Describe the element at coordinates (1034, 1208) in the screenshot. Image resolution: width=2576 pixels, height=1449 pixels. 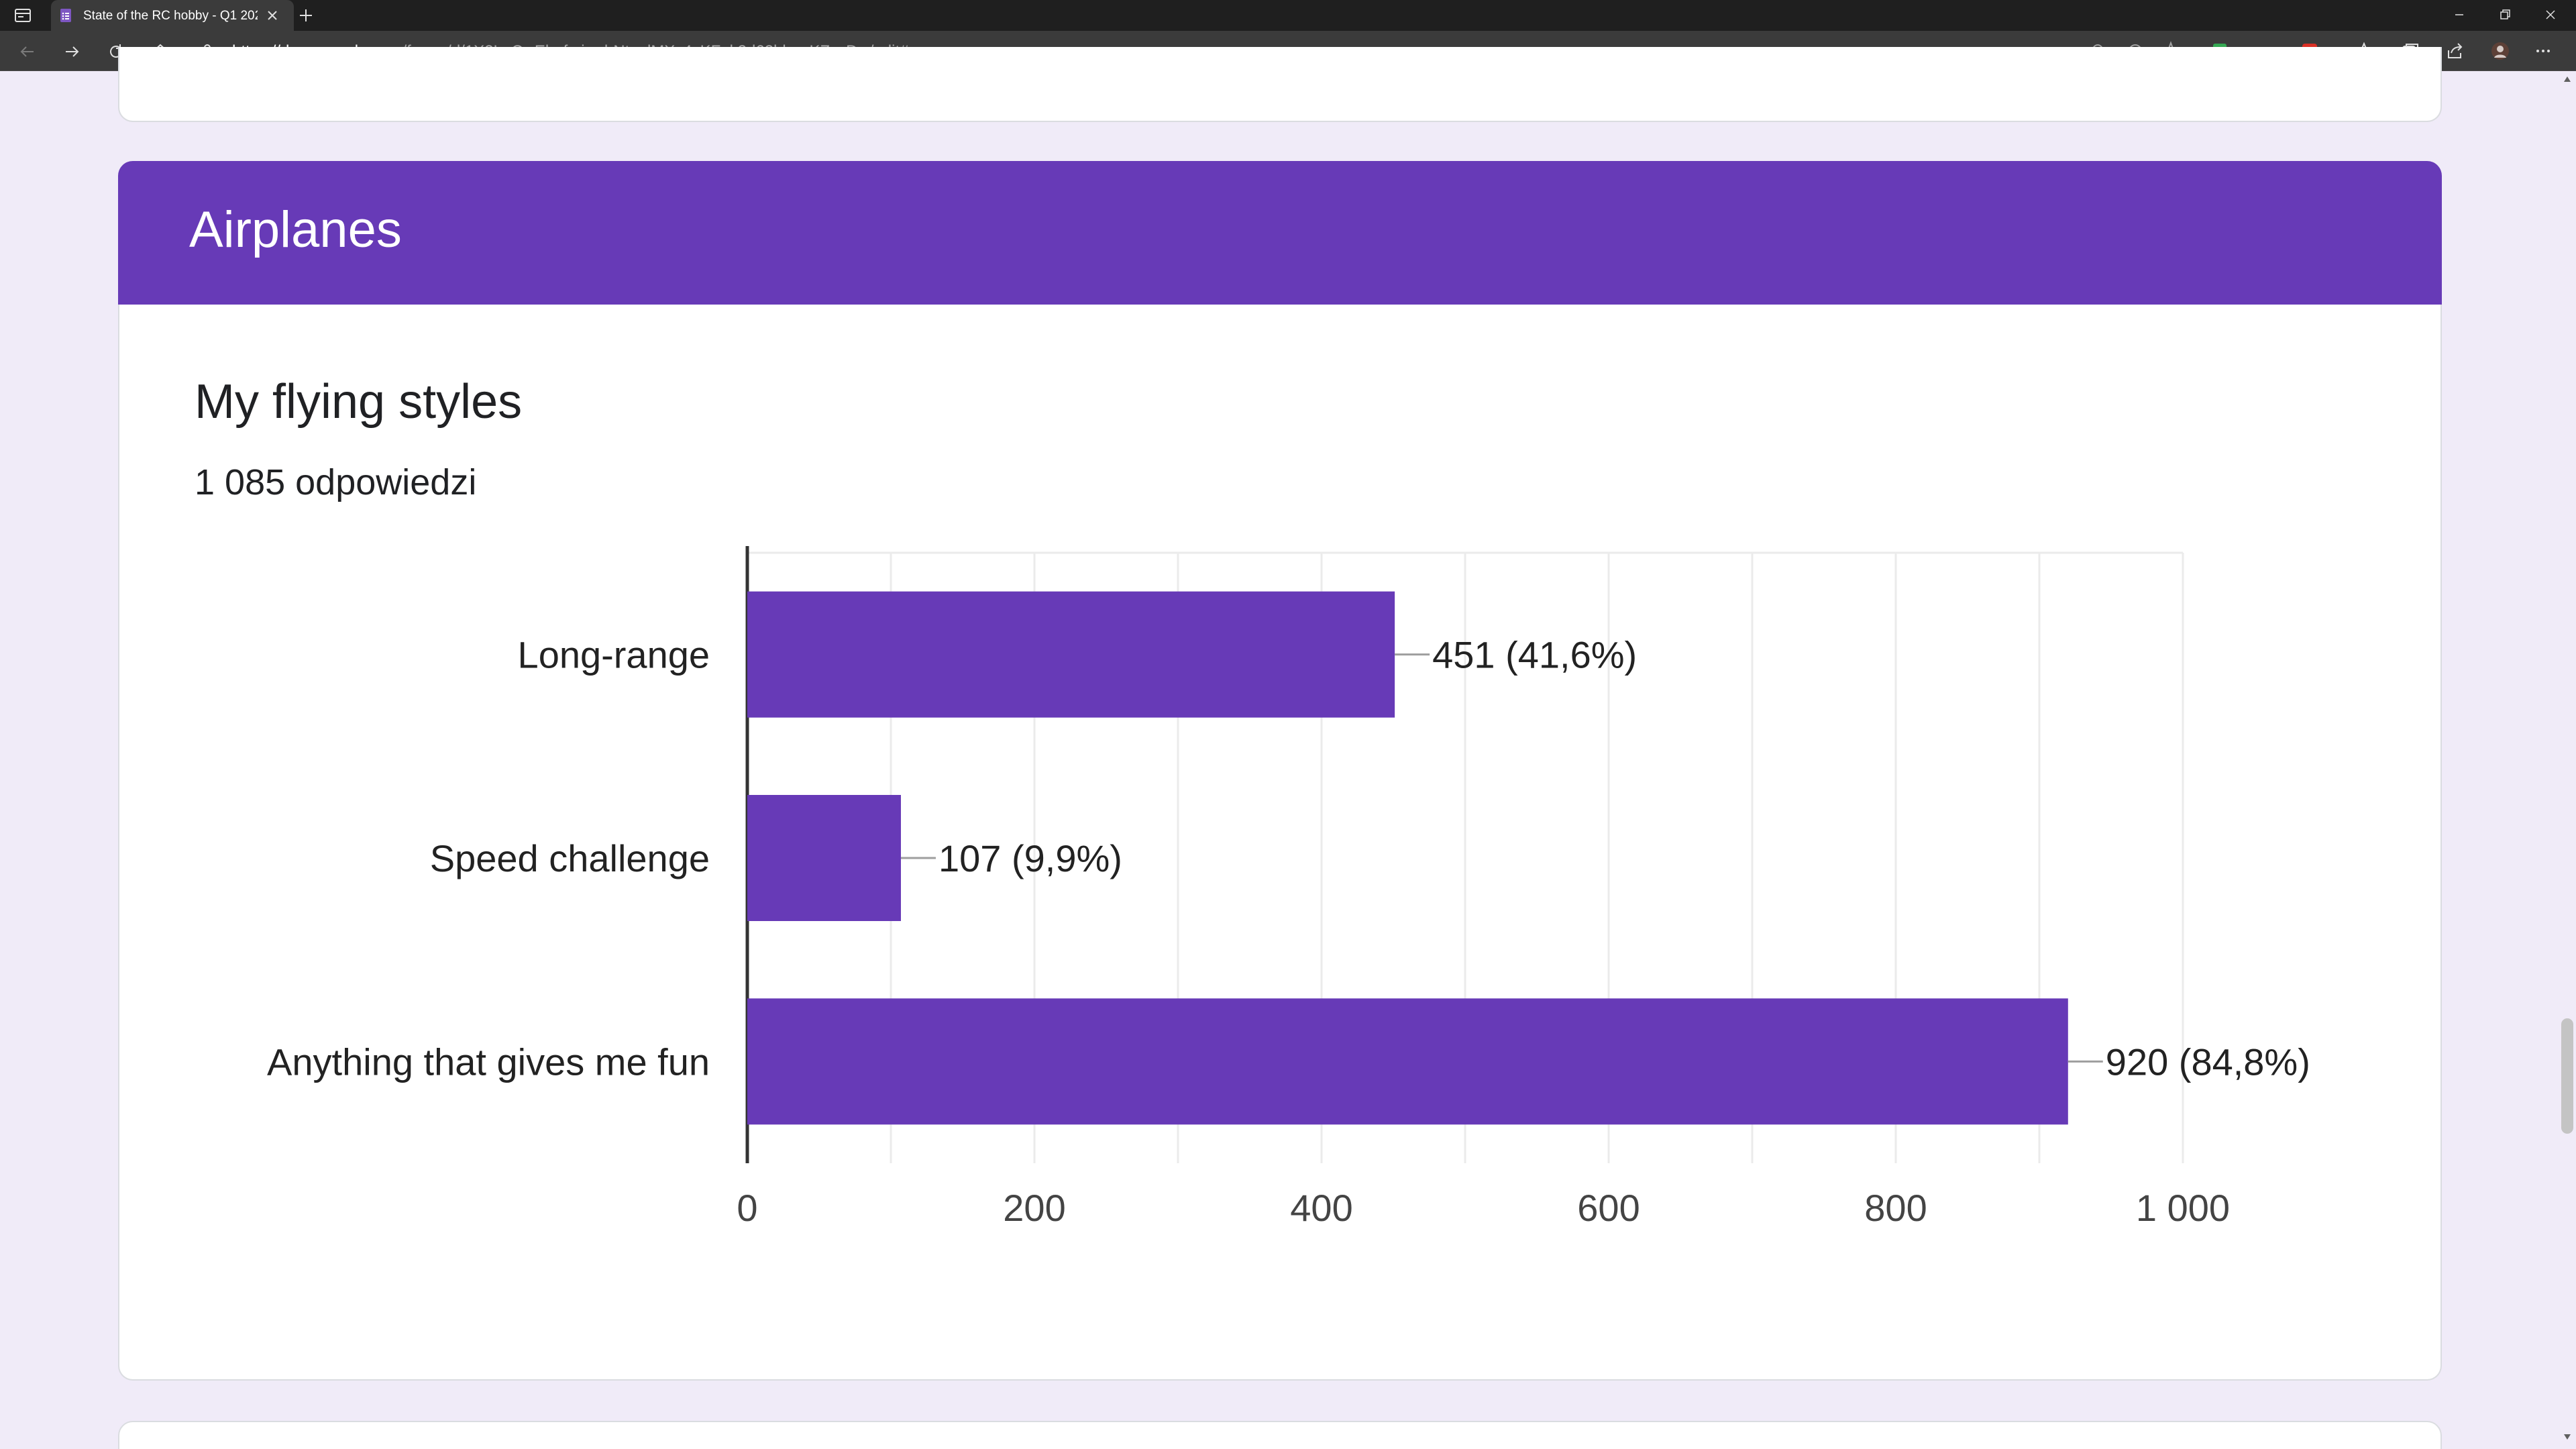
I see `tick-label: 200` at that location.